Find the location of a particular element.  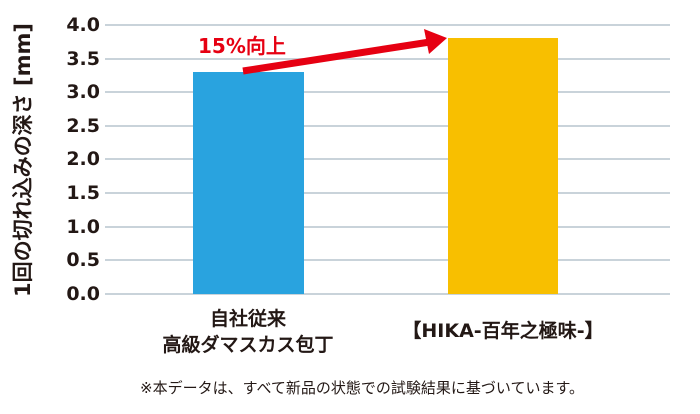

y-tick: 2.0 is located at coordinates (83, 159).